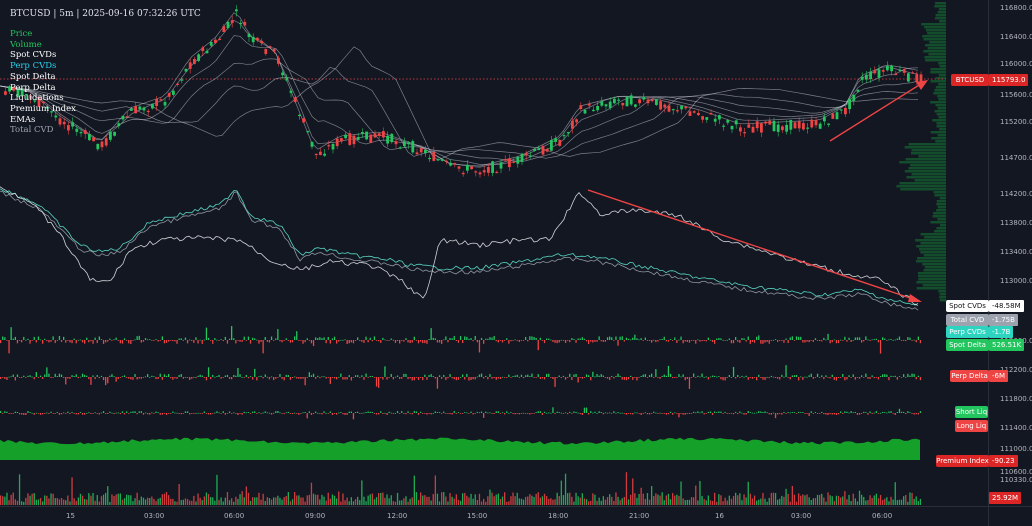 This screenshot has width=1032, height=526. Describe the element at coordinates (37, 98) in the screenshot. I see `legend-item-liquidations: Liquidations` at that location.